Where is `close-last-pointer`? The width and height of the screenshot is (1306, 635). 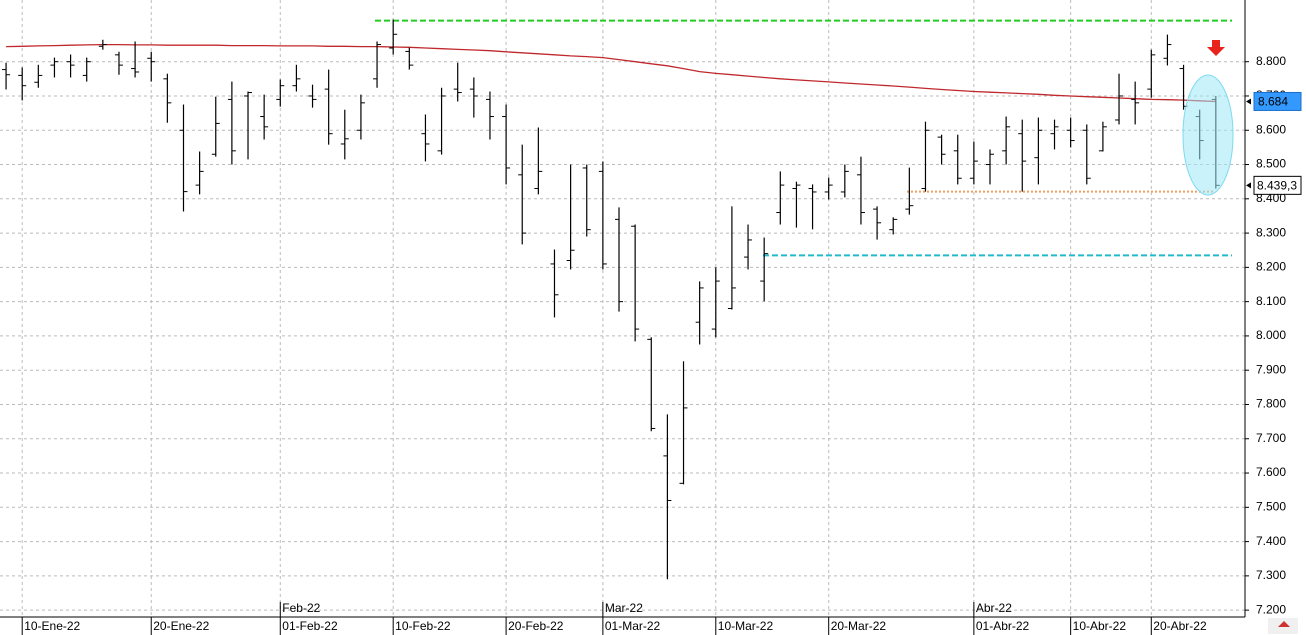
close-last-pointer is located at coordinates (1248, 185).